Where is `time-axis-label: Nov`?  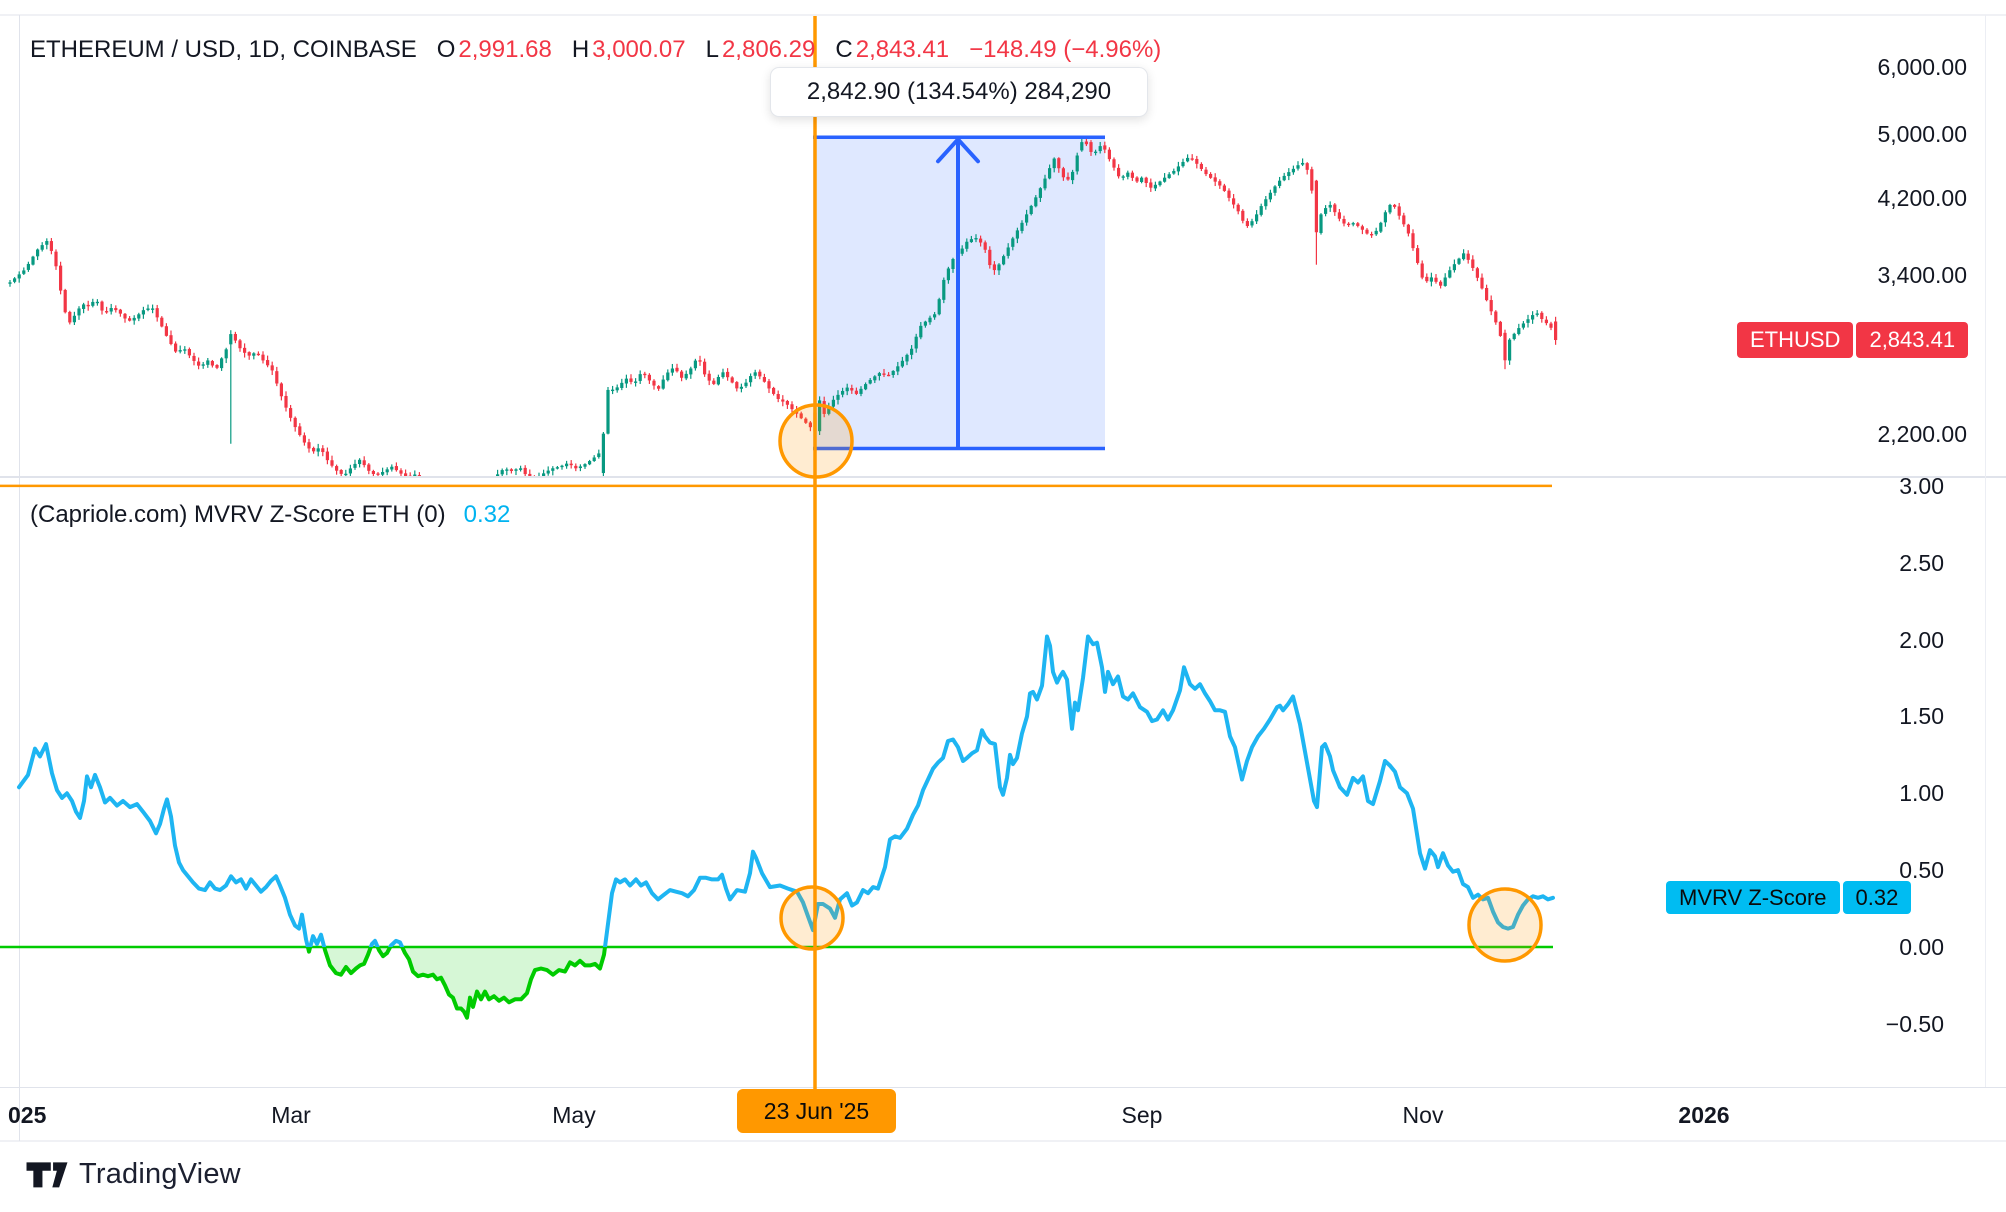
time-axis-label: Nov is located at coordinates (1423, 1115).